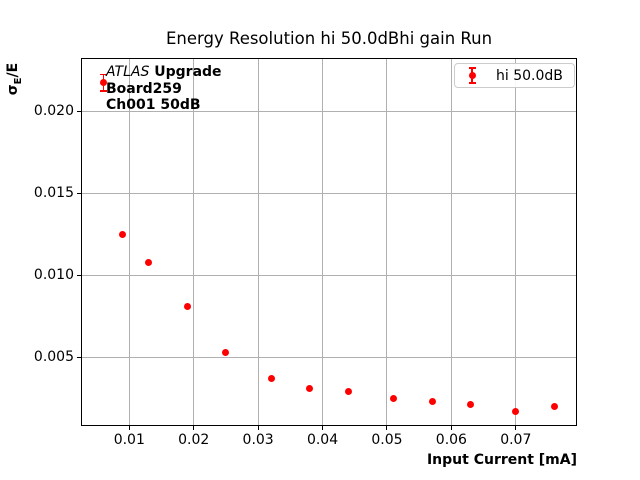 The height and width of the screenshot is (480, 640). Describe the element at coordinates (322, 440) in the screenshot. I see `x-tick-label: 0.04` at that location.